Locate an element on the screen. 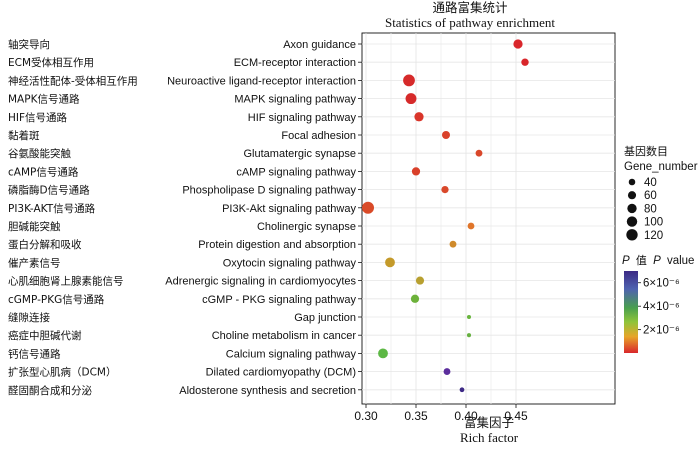  pathway-label: Calcium signaling pathway is located at coordinates (291, 354).